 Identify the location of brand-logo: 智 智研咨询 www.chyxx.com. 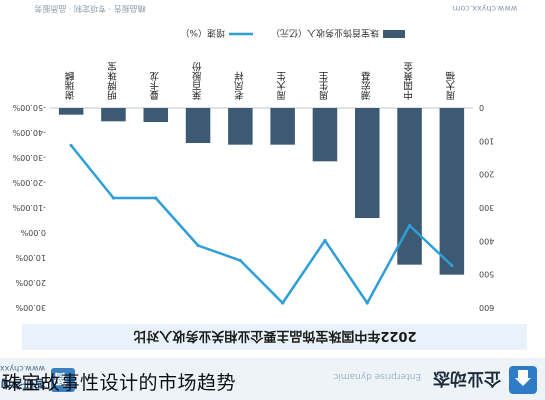
(37, 378).